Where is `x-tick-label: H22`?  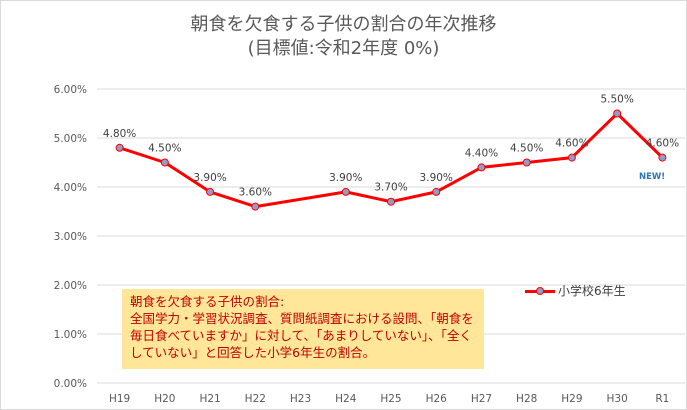 x-tick-label: H22 is located at coordinates (255, 399).